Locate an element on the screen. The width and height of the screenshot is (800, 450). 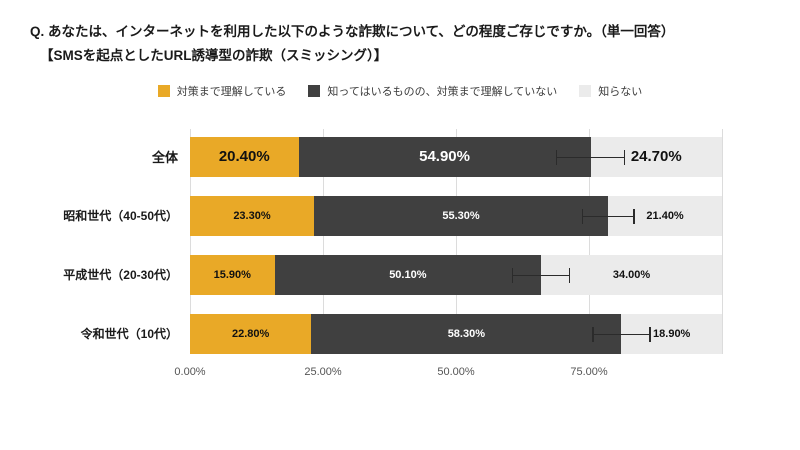
segment-understand: 20.40% is located at coordinates (244, 156).